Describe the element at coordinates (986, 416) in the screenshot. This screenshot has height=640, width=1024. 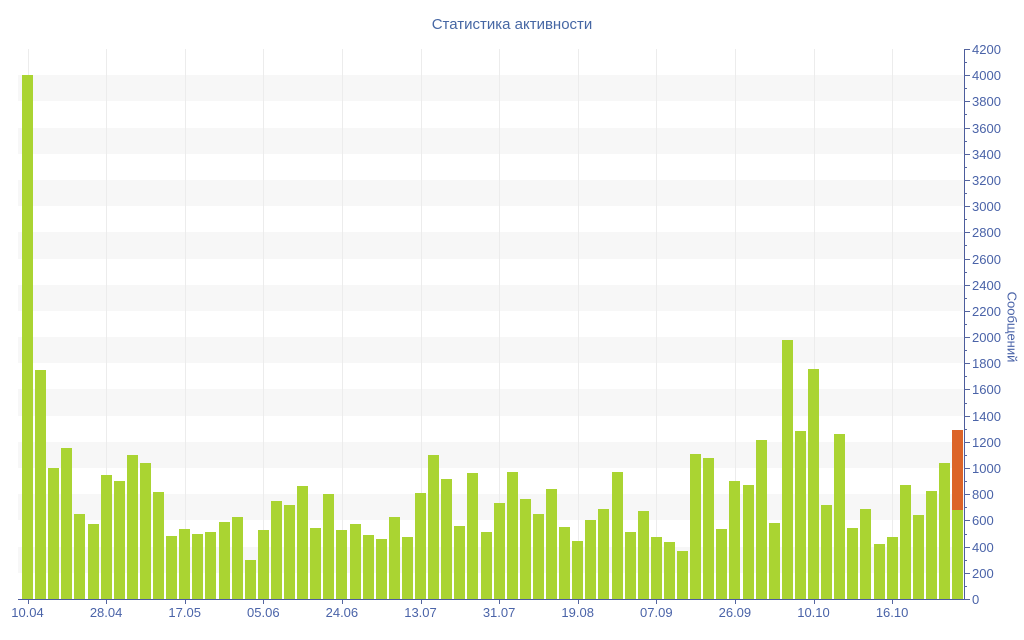
I see `y-tick-label: 1400` at that location.